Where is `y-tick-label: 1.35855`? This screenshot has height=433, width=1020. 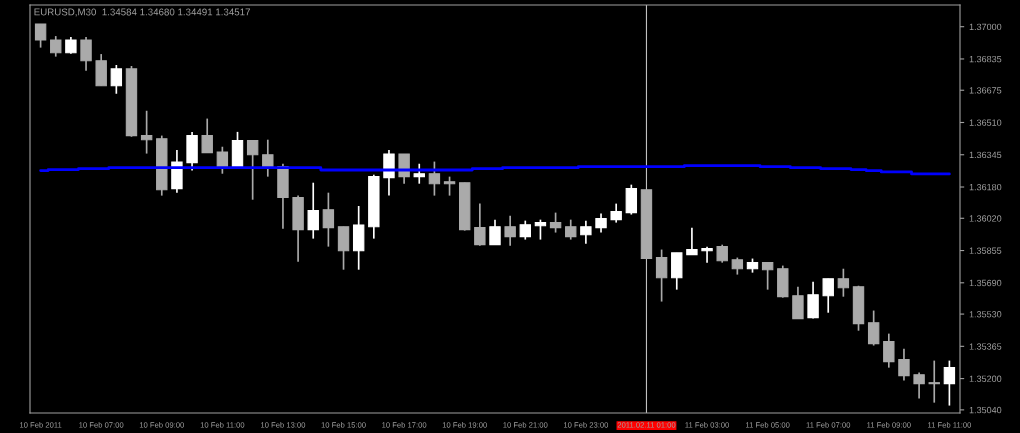
y-tick-label: 1.35855 is located at coordinates (985, 250).